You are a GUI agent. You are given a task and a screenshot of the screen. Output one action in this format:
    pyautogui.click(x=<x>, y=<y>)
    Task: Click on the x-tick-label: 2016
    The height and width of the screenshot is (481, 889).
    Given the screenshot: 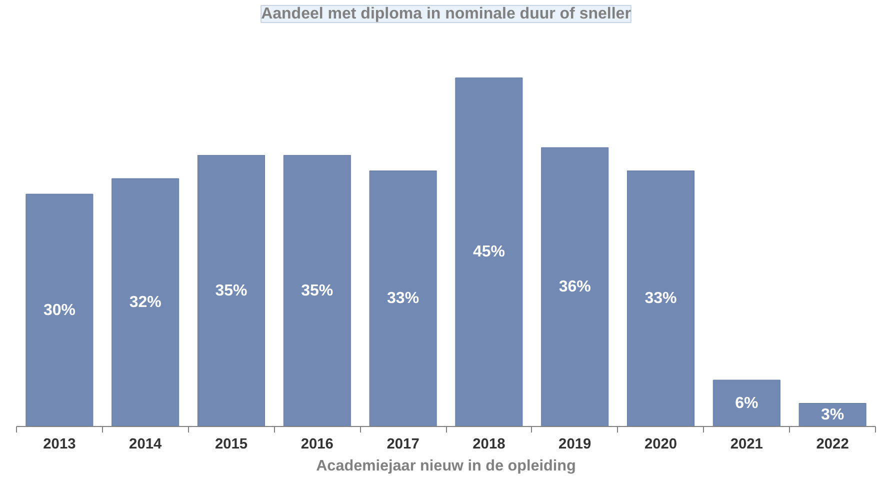 What is the action you would take?
    pyautogui.click(x=317, y=444)
    